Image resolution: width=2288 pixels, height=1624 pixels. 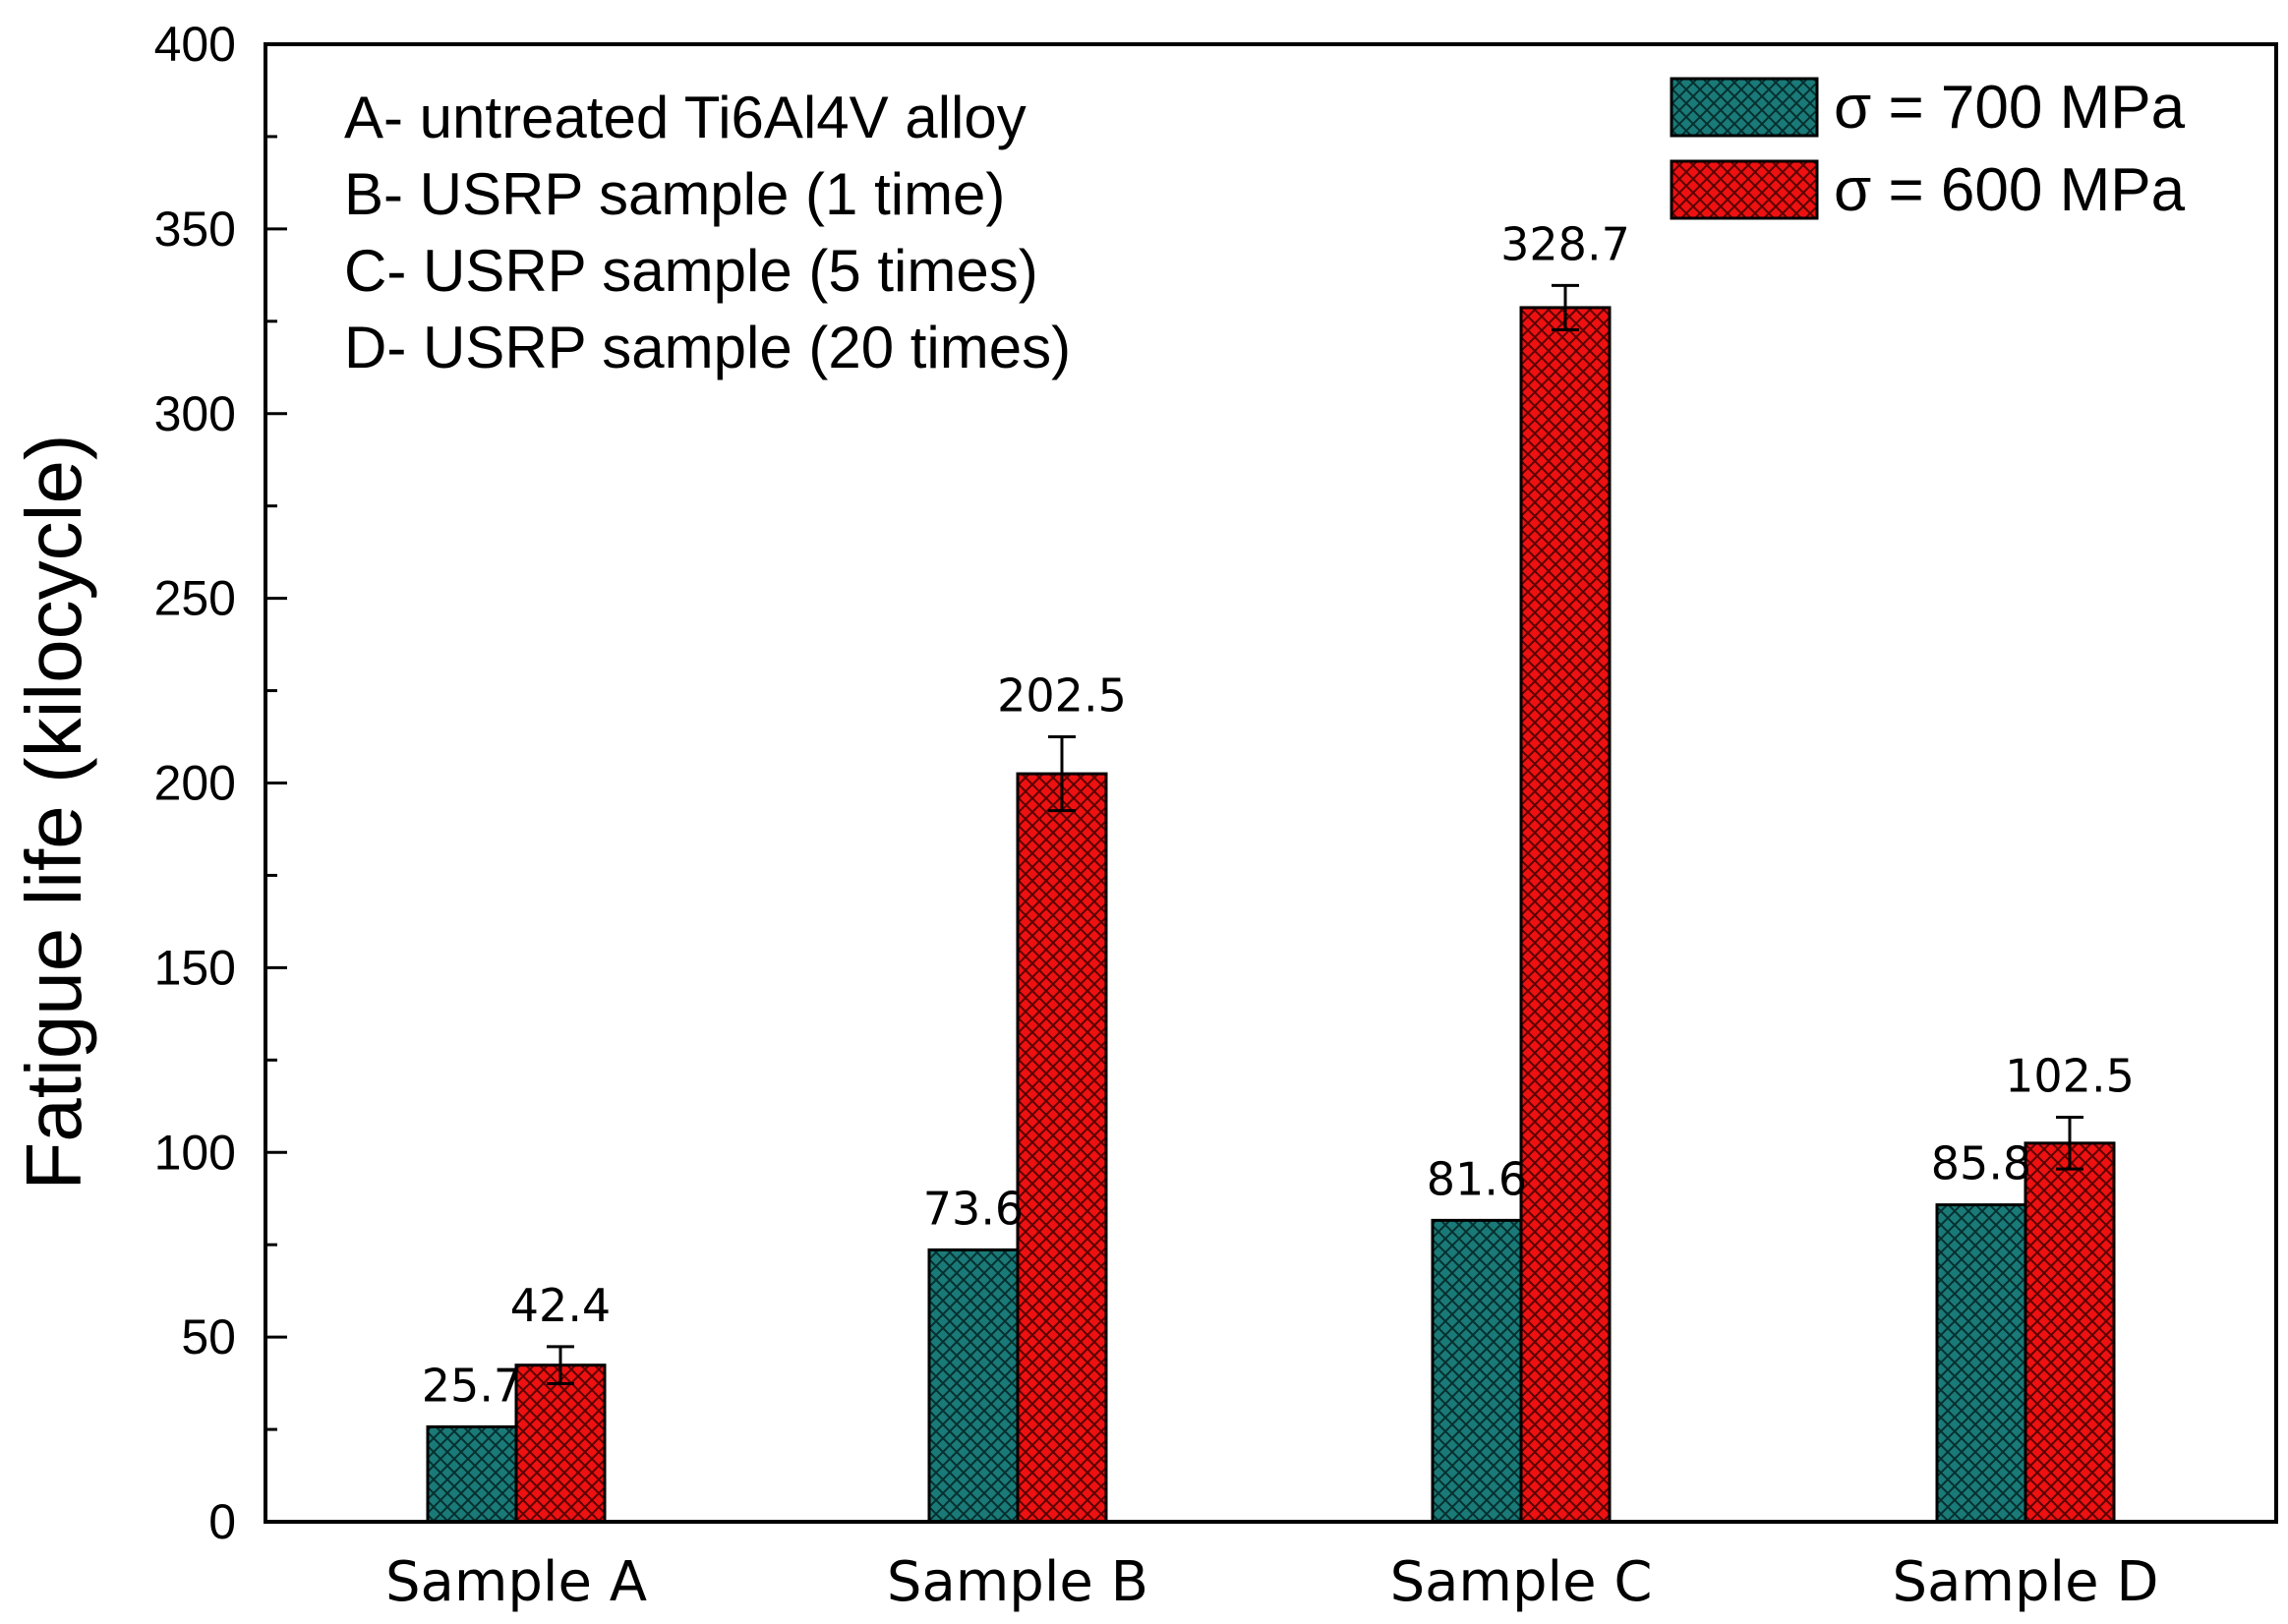 What do you see at coordinates (472, 1385) in the screenshot?
I see `data-label-sample-a-series-1: 25.7` at bounding box center [472, 1385].